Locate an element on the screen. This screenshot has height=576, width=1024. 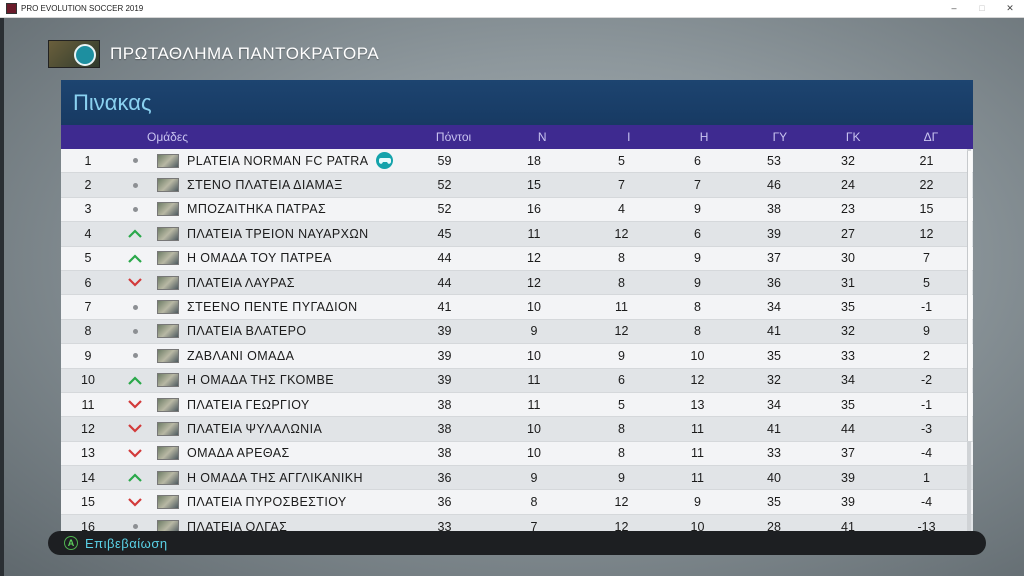
app-icon is located at coordinates (11, 8).